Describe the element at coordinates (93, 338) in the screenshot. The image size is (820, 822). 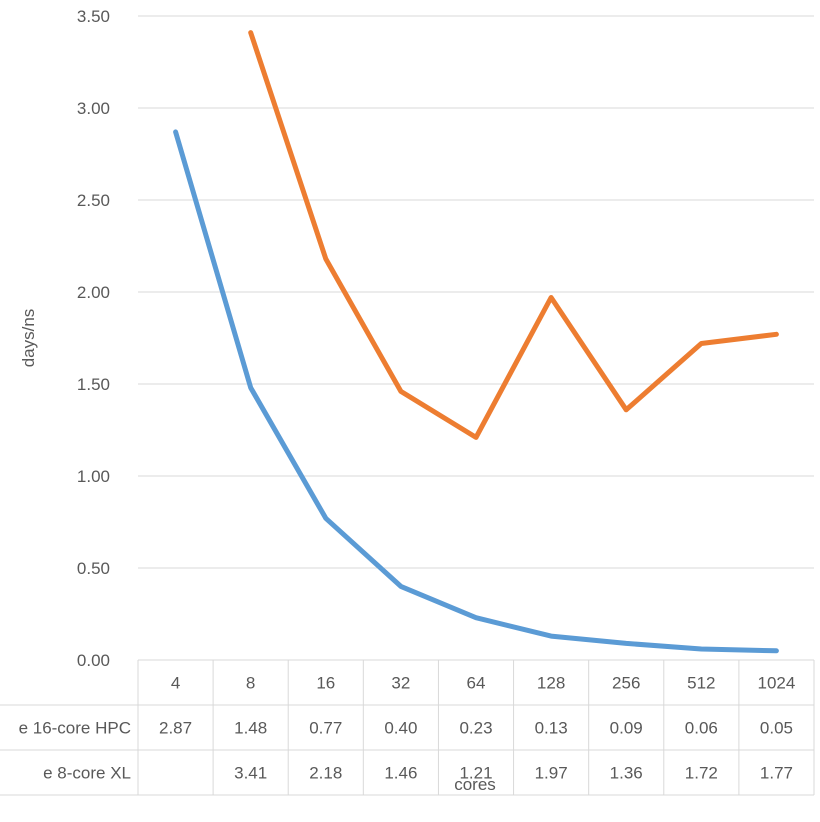
I see `y-axis-ticks: 0.00 0.50 1.00 1.50 2.00 2.50 3.00 3.50` at that location.